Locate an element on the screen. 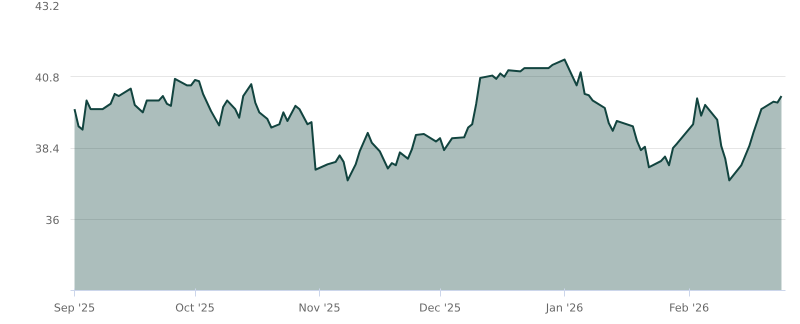  x-tick-label: Oct '25 is located at coordinates (195, 308).